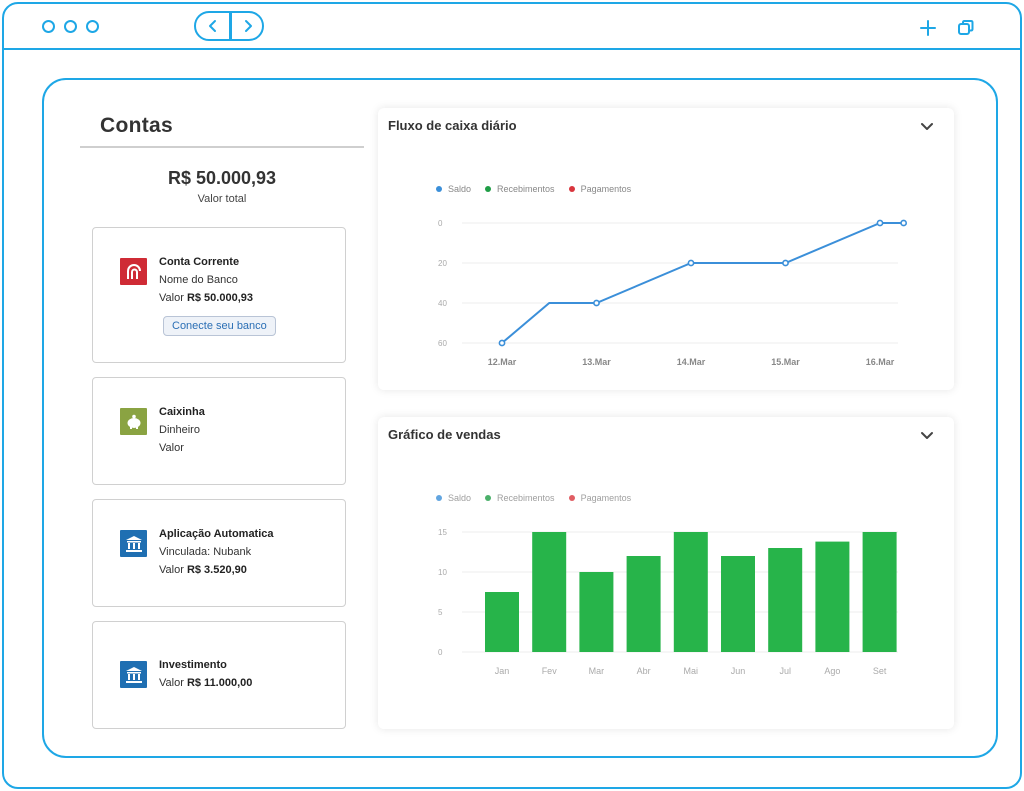 This screenshot has height=791, width=1024. I want to click on account-linked: Vinculada: Nubank, so click(205, 552).